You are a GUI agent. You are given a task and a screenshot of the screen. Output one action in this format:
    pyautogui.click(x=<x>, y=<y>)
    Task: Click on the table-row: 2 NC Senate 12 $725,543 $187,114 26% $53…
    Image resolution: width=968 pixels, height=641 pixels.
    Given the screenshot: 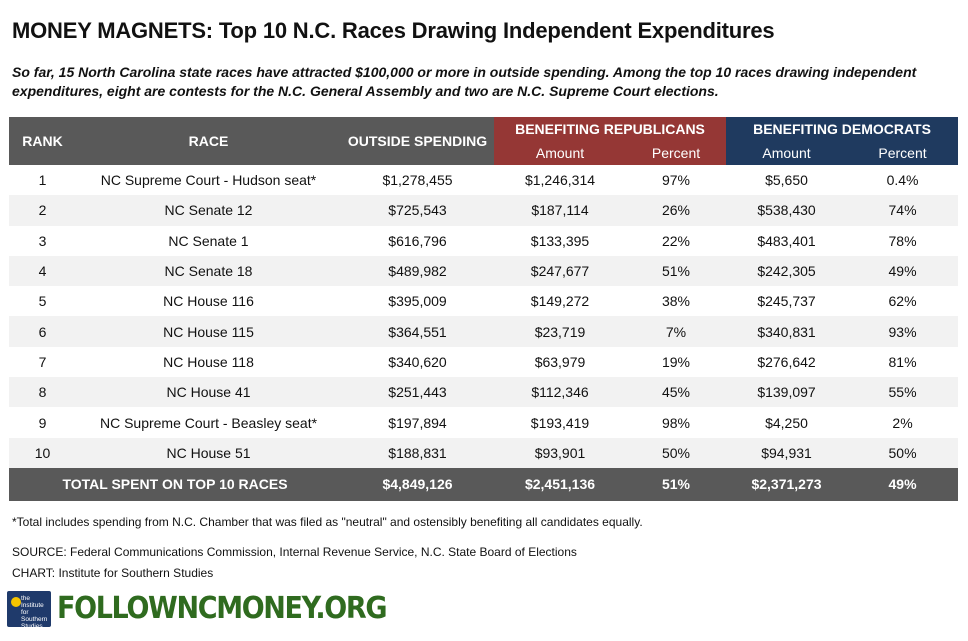 What is the action you would take?
    pyautogui.click(x=484, y=210)
    